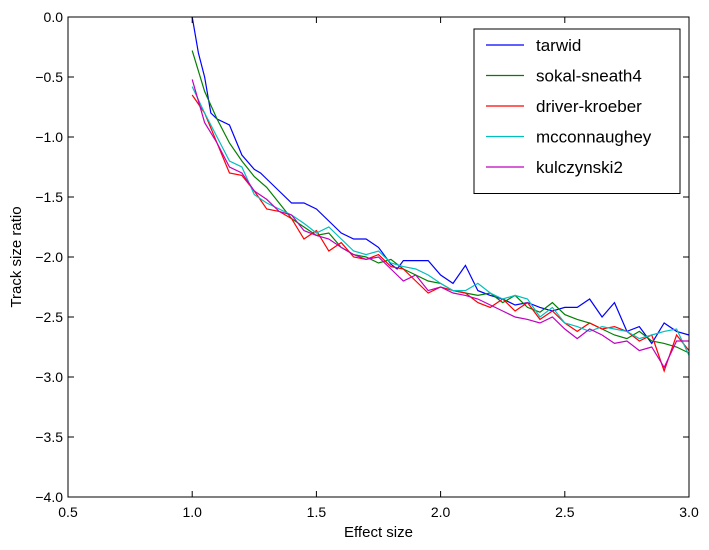  I want to click on y-tick-label: −0.5, so click(49, 77).